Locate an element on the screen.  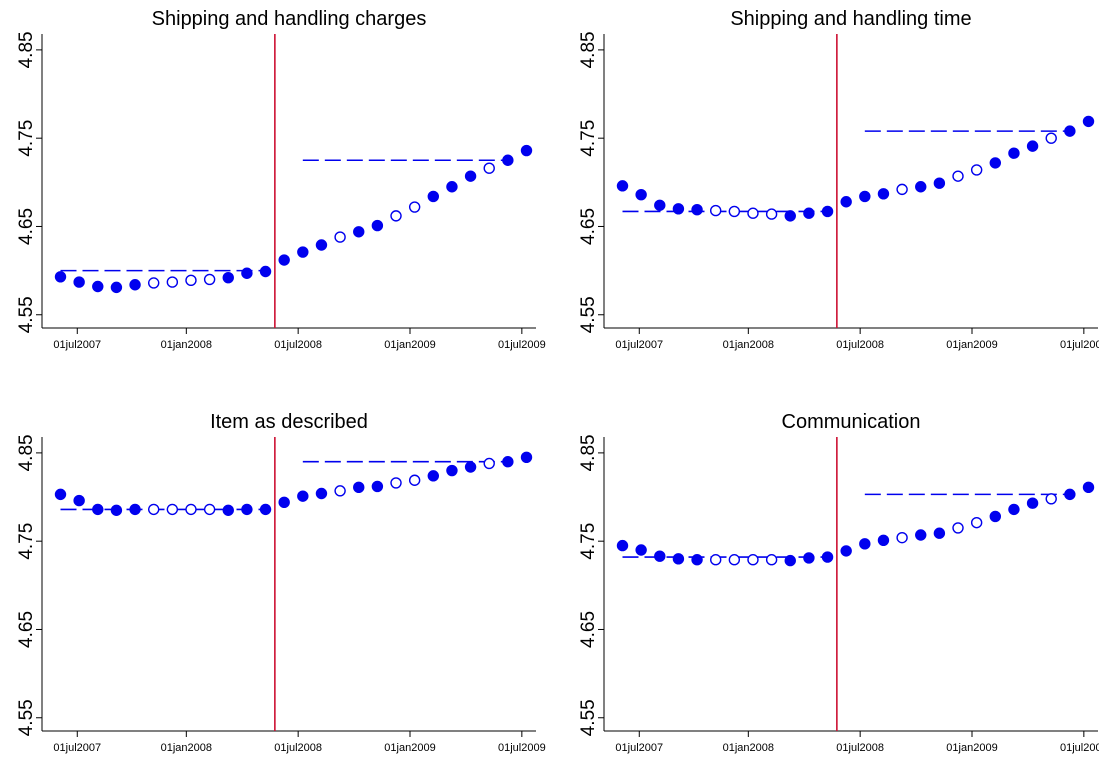
y-tick-label: 4.55 is located at coordinates (588, 314).